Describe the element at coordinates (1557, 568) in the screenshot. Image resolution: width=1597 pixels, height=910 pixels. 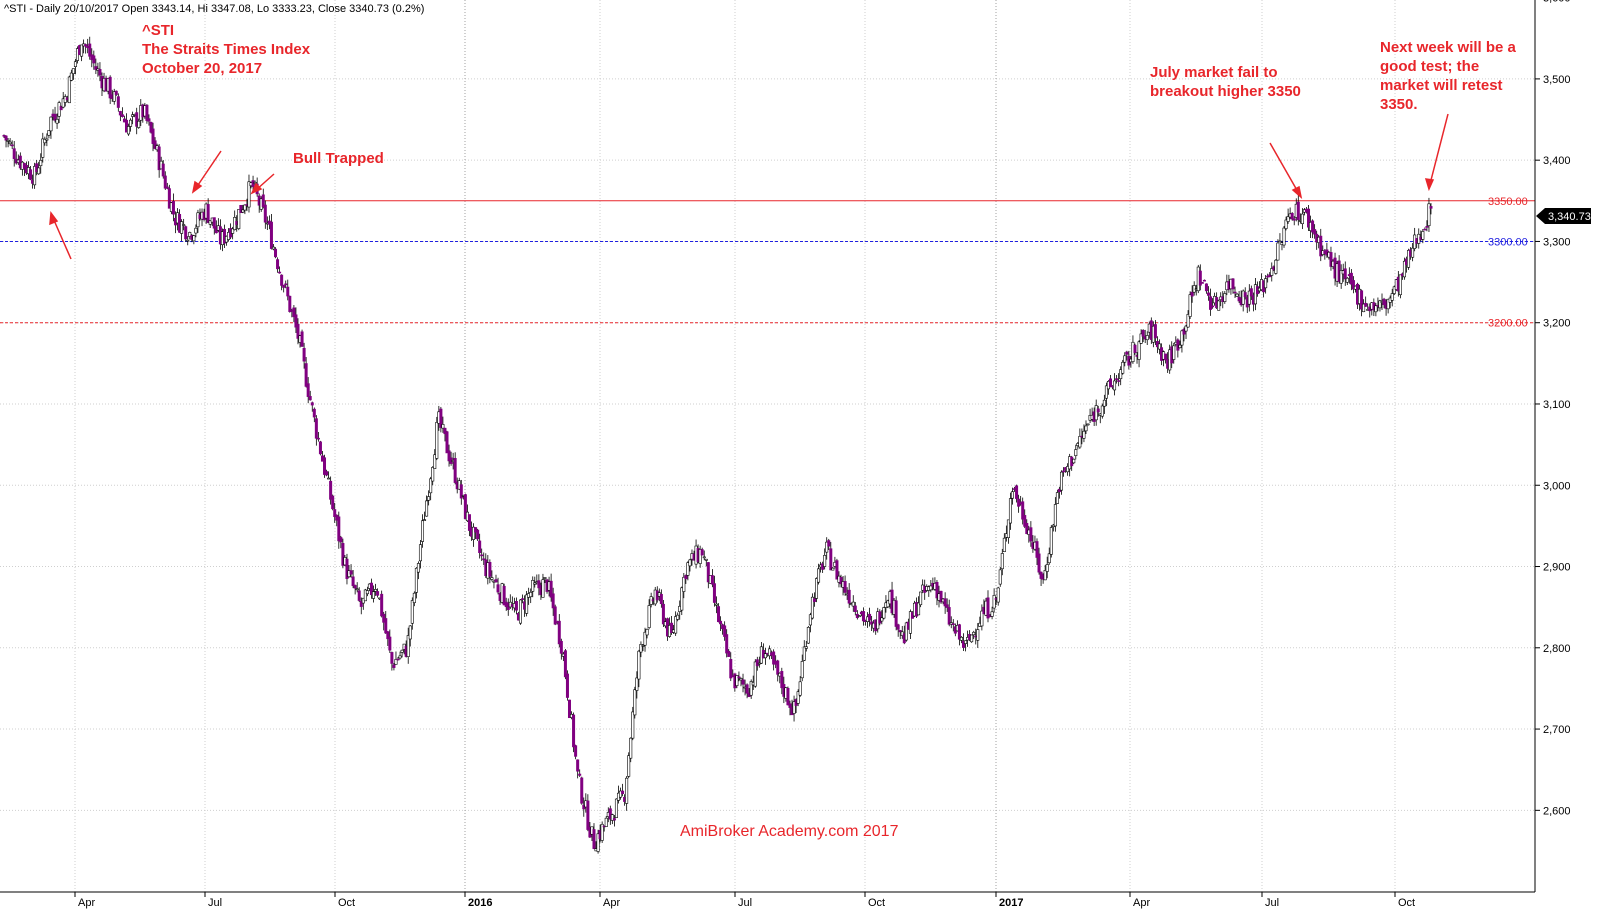
I see `ytick-label: 2,900` at that location.